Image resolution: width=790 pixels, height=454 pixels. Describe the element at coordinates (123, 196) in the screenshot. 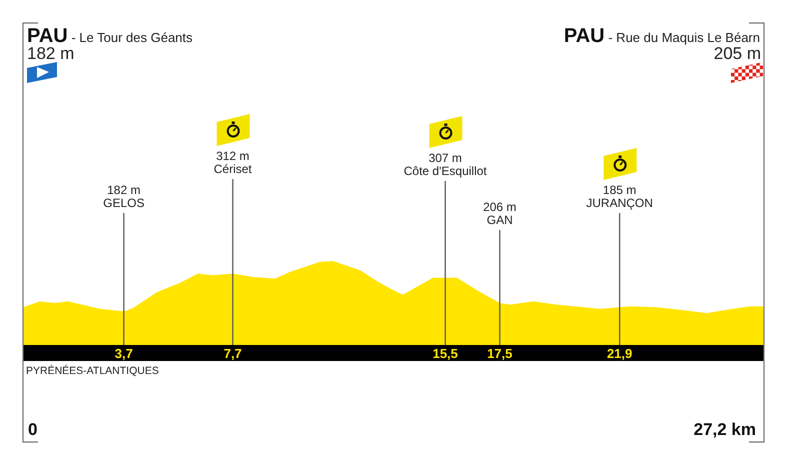

I see `ref-line-label: 182 m GELOS` at that location.